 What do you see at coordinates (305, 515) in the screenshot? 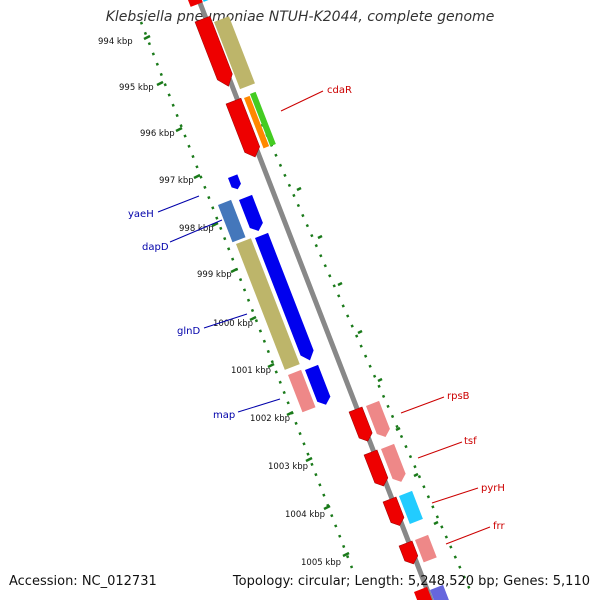
I see `tick-label: 1004 kbp` at bounding box center [305, 515].